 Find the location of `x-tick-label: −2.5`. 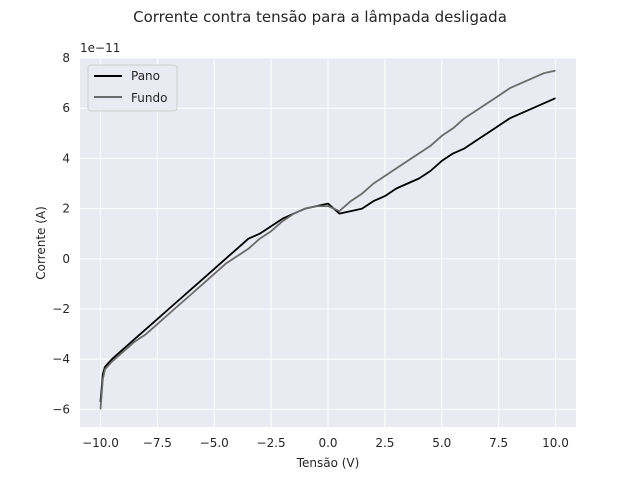

x-tick-label: −2.5 is located at coordinates (271, 443).